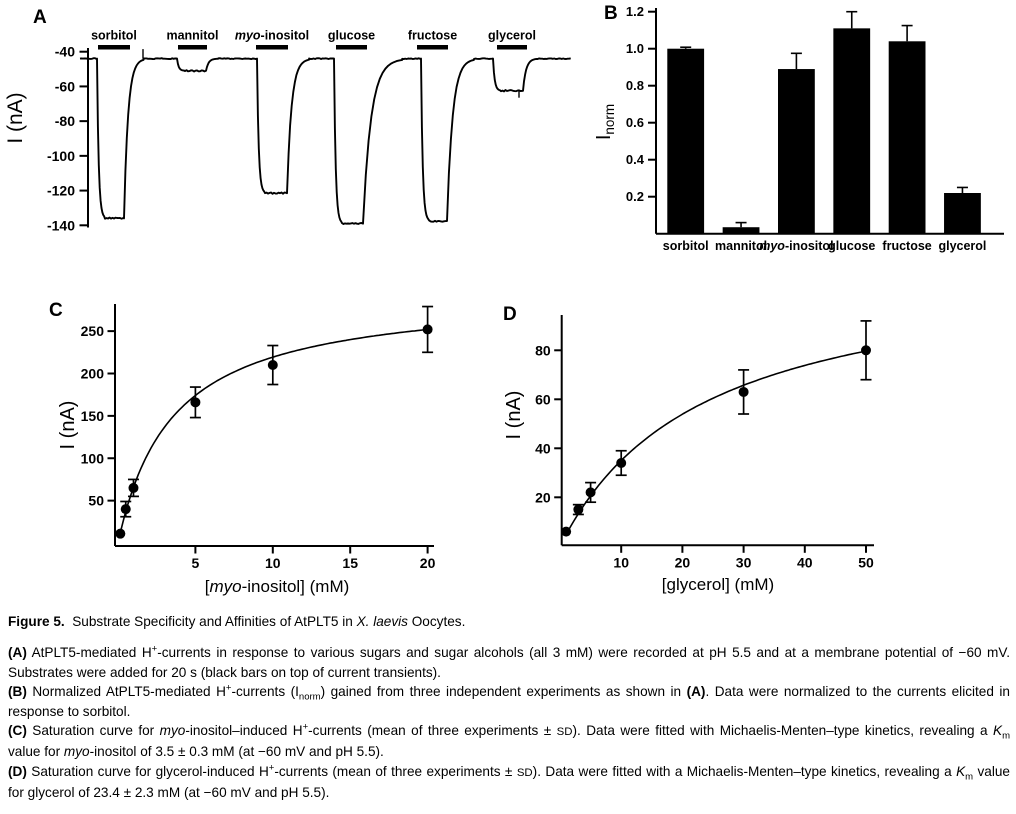  I want to click on substrate-label: myo-inositol, so click(272, 36).